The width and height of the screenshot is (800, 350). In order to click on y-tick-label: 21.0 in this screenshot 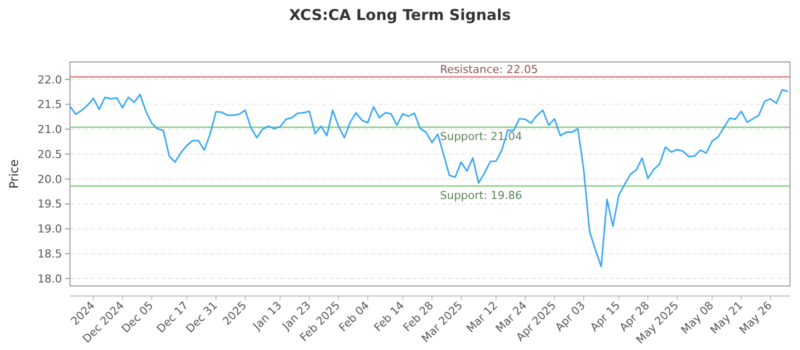, I will do `click(50, 129)`.